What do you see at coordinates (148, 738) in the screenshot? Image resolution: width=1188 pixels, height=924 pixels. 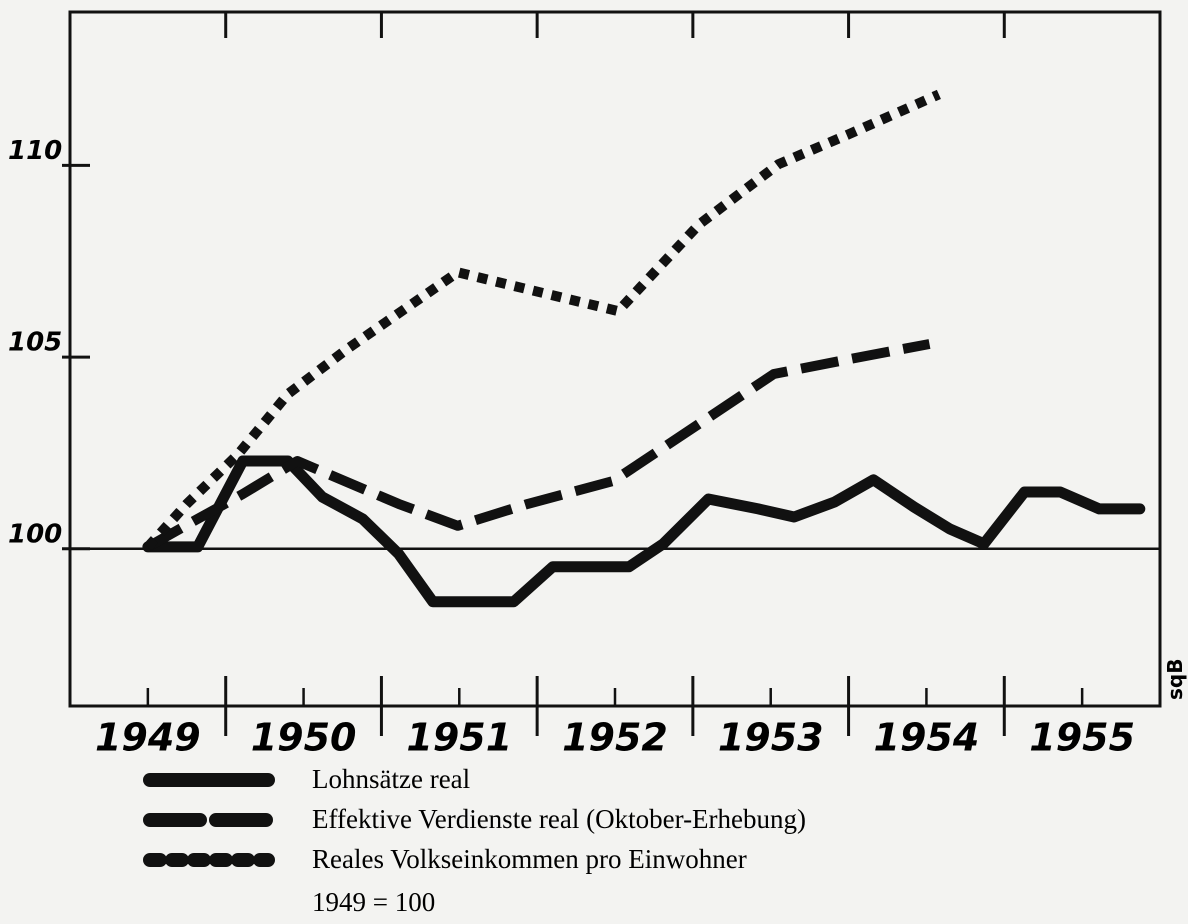 I see `x-tick-label: 1949` at bounding box center [148, 738].